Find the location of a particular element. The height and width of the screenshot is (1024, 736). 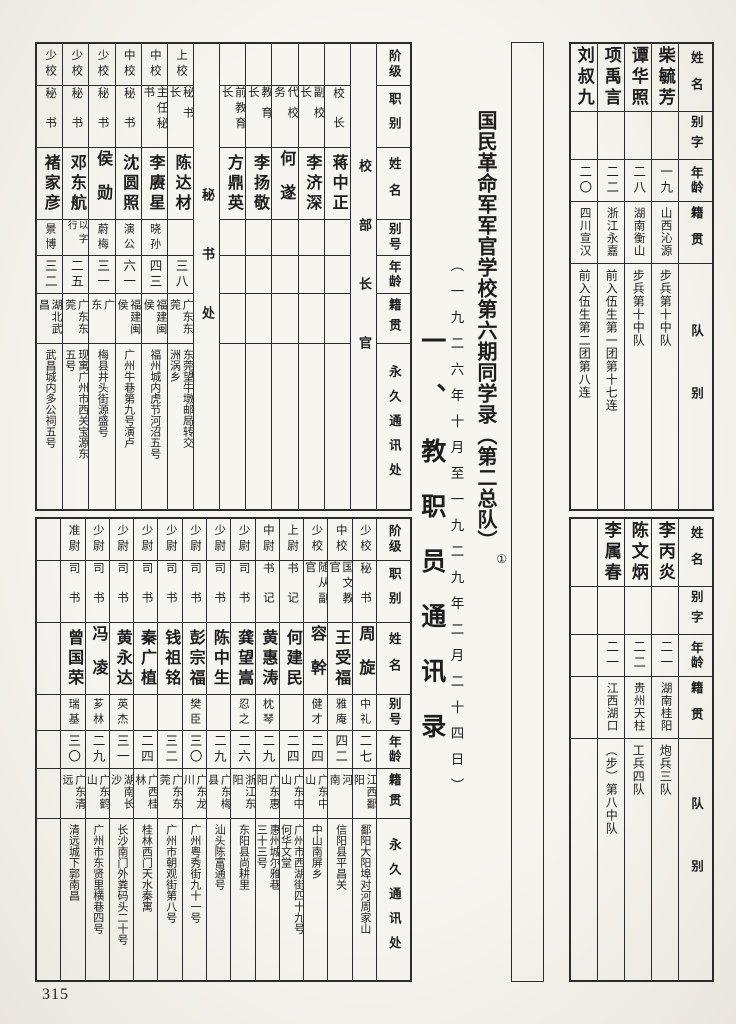

text-age: 三二 is located at coordinates (49, 274).